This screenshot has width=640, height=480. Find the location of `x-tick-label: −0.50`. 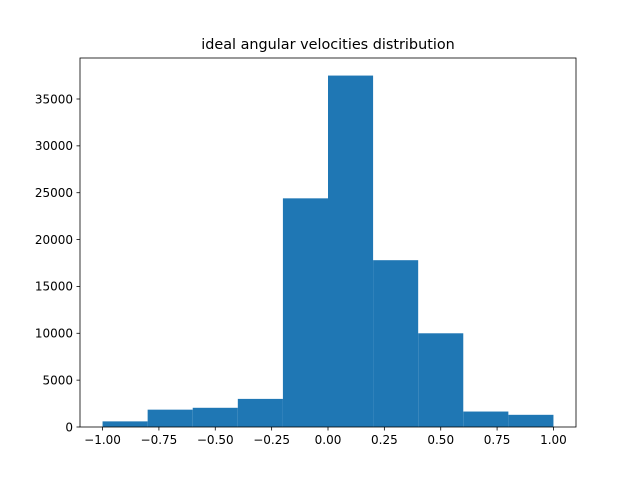

x-tick-label: −0.50 is located at coordinates (215, 440).